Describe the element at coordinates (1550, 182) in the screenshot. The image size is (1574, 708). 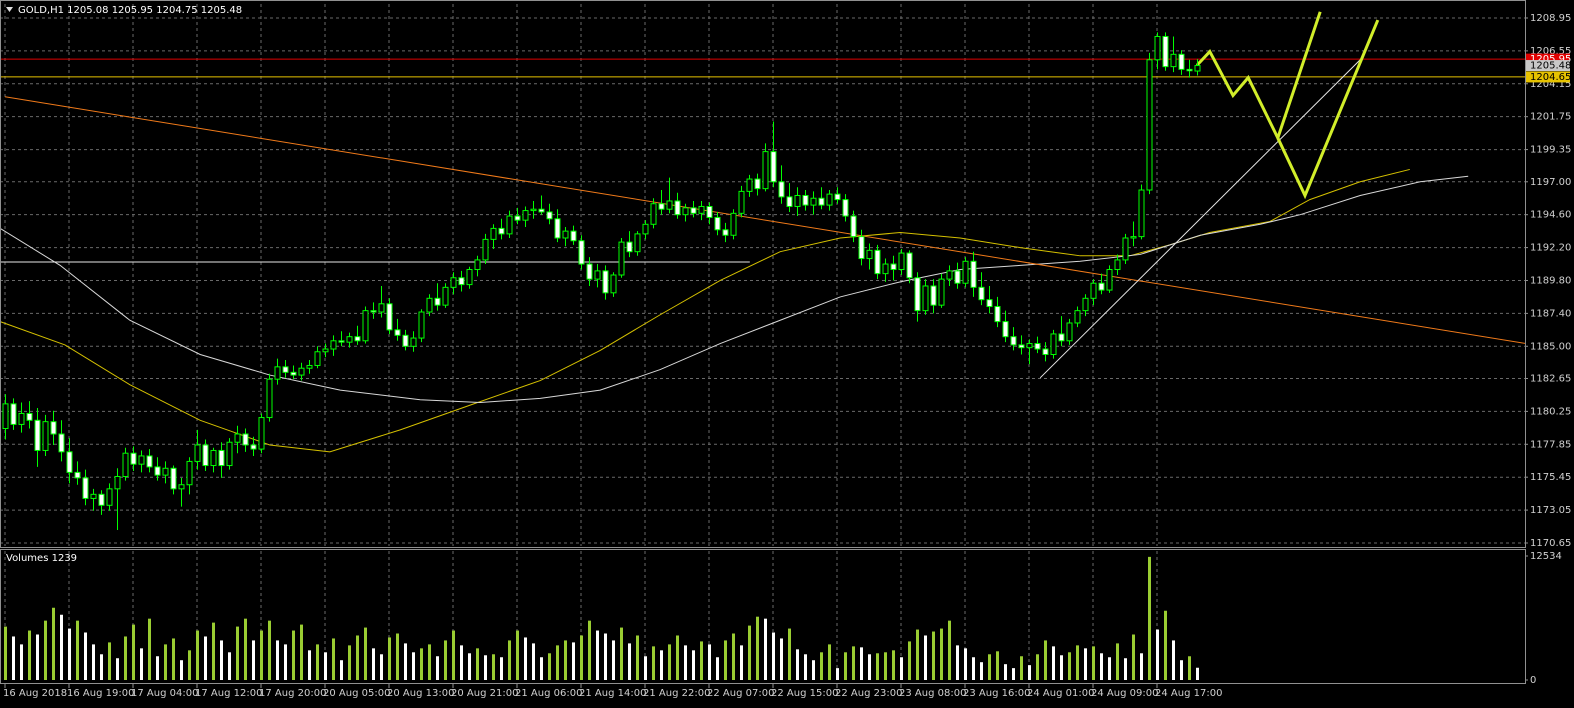
I see `y-tick-label: 1197.00` at that location.